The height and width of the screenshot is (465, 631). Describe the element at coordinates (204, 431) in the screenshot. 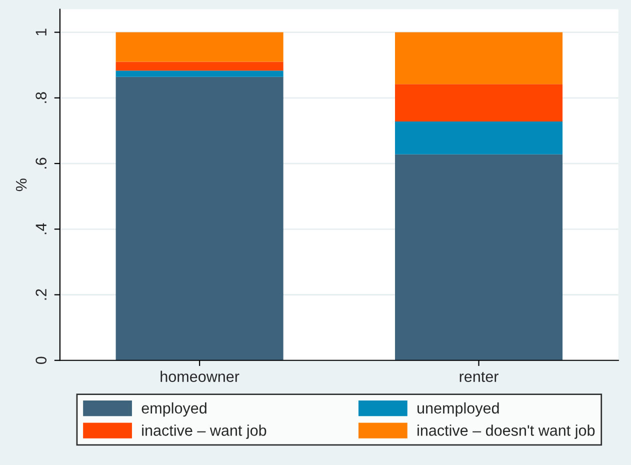

I see `legend-label: inactive – want job` at that location.